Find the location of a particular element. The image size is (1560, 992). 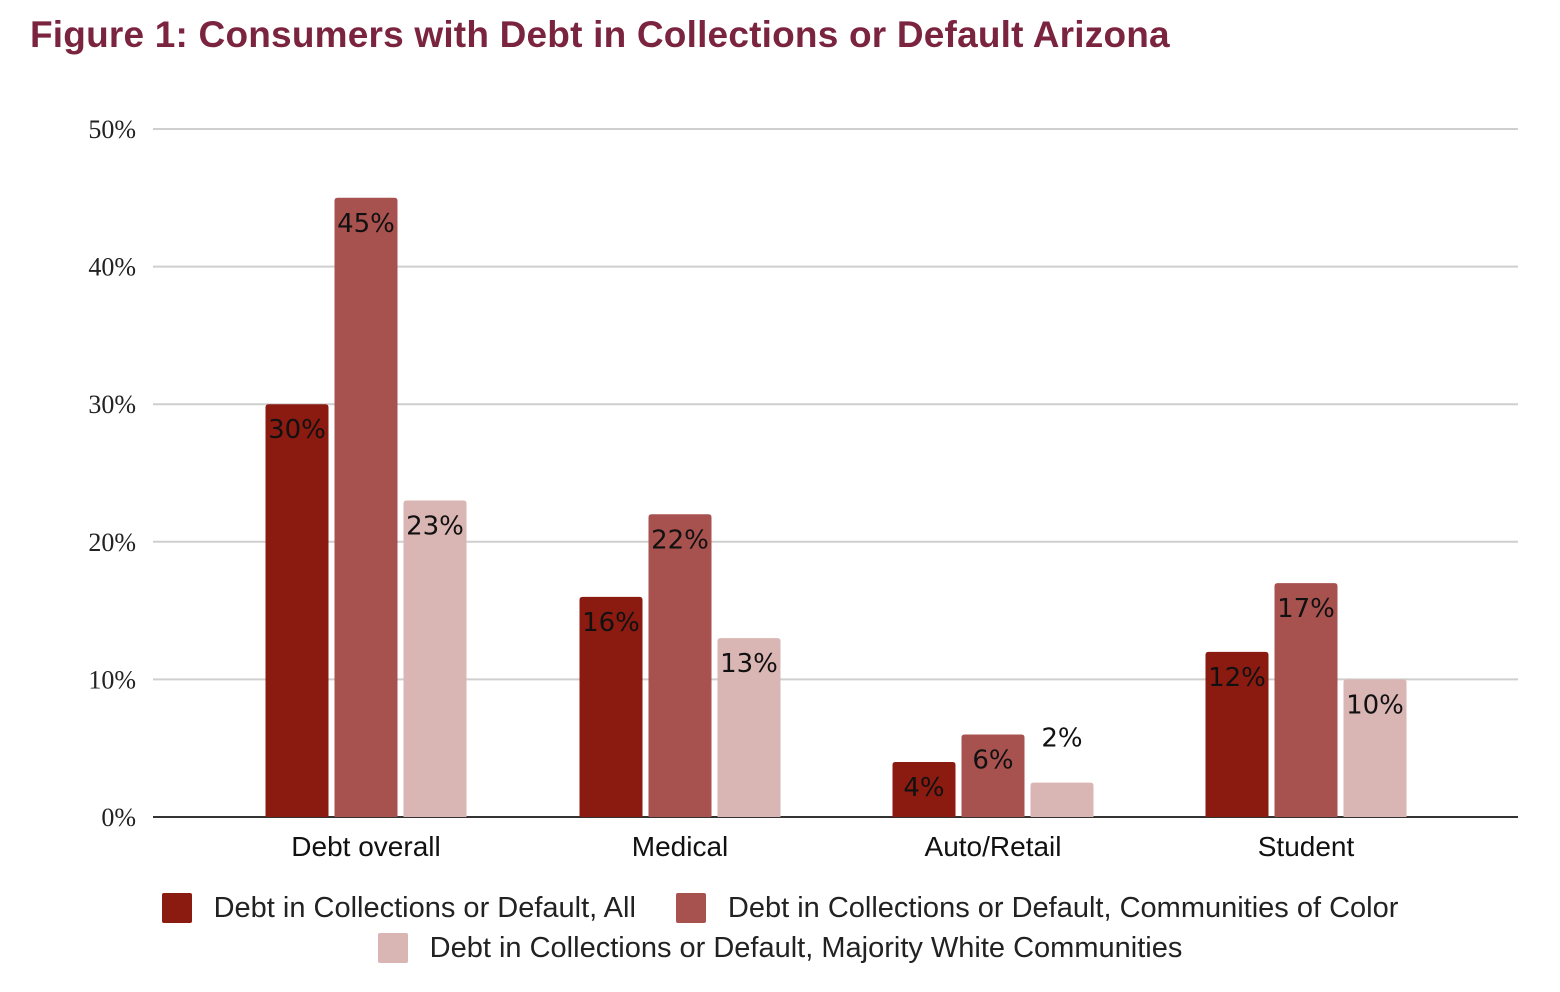

y-tick-label-10: 10% is located at coordinates (112, 679).